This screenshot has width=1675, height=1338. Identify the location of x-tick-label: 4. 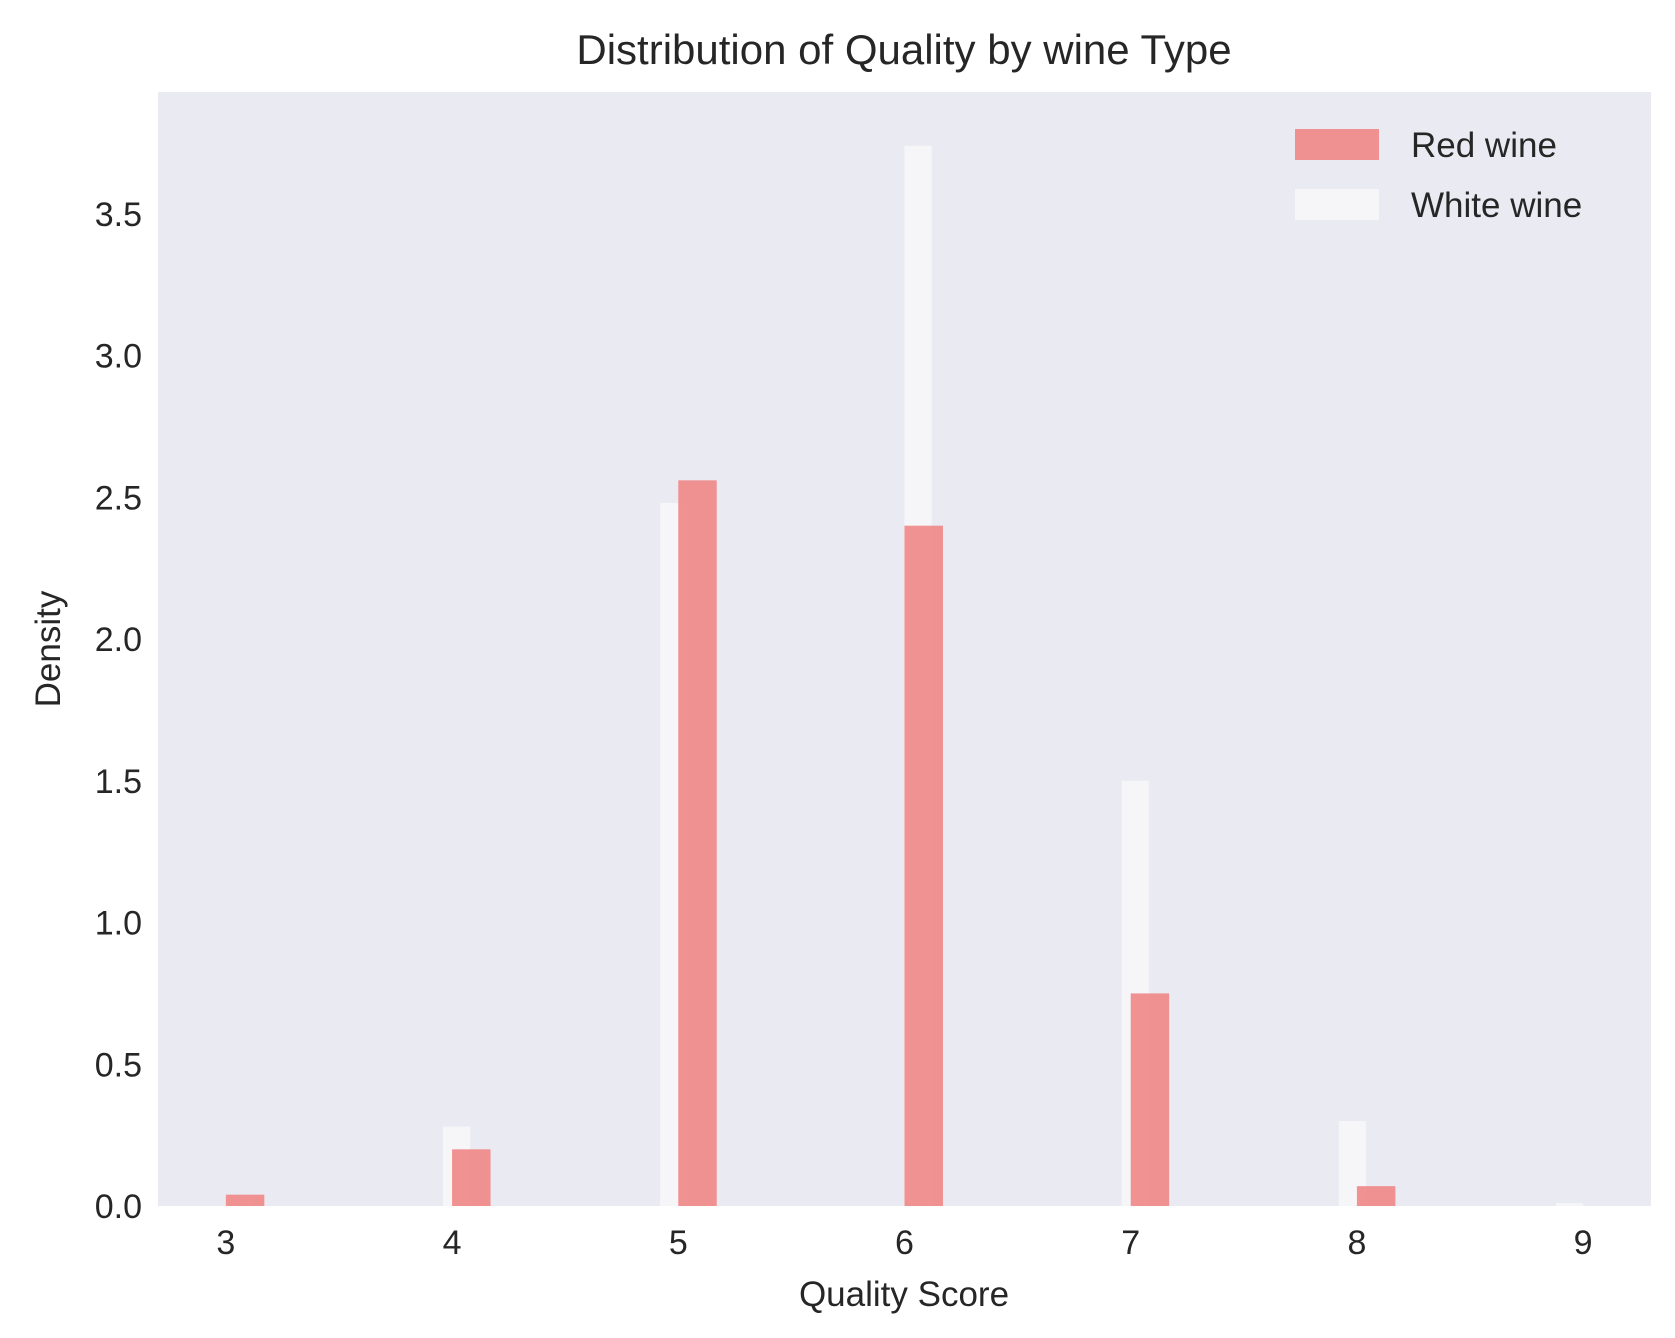
(452, 1243).